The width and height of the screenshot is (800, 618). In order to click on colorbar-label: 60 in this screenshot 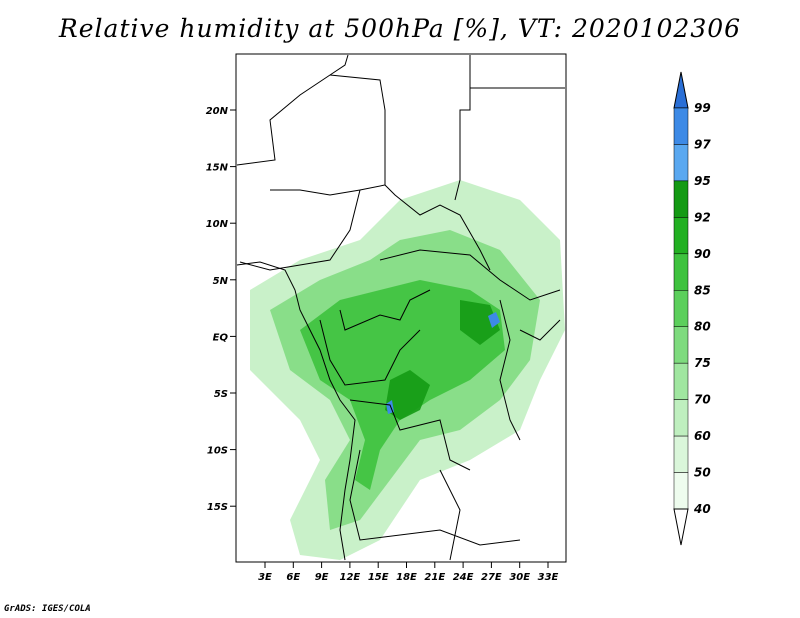, I will do `click(702, 436)`.